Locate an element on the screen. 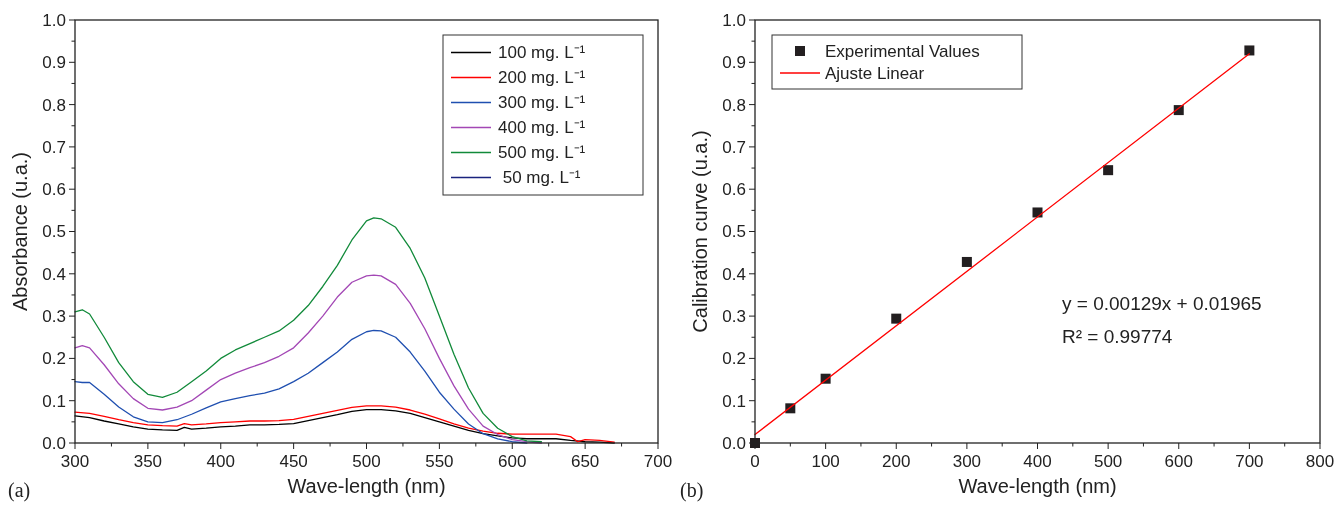 The width and height of the screenshot is (1342, 509). text: (a) is located at coordinates (19, 490).